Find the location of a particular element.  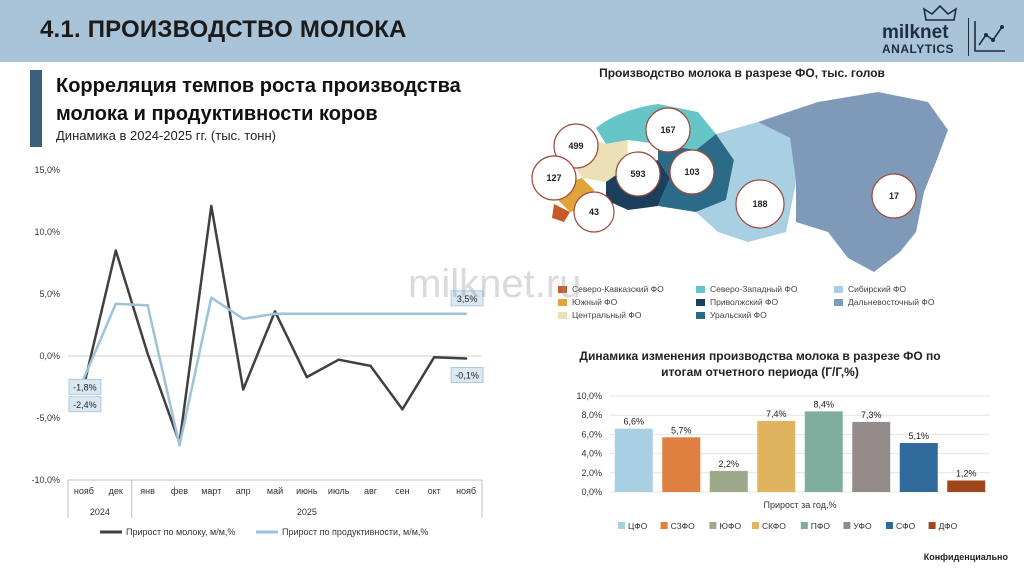

x-tick-label: окт is located at coordinates (434, 491).